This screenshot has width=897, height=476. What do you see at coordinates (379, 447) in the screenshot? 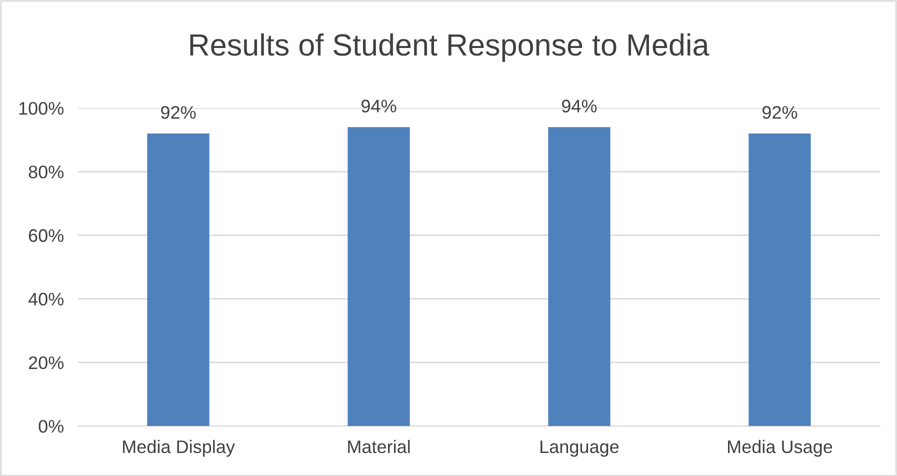
I see `x-tick-label: Material` at bounding box center [379, 447].